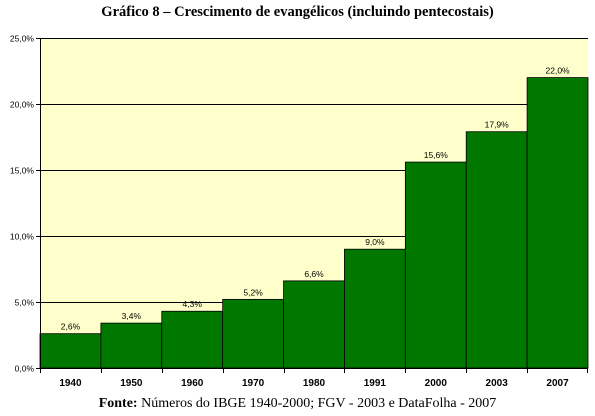 This screenshot has height=416, width=595. What do you see at coordinates (25, 303) in the screenshot?
I see `y-tick-label: 5,0%` at bounding box center [25, 303].